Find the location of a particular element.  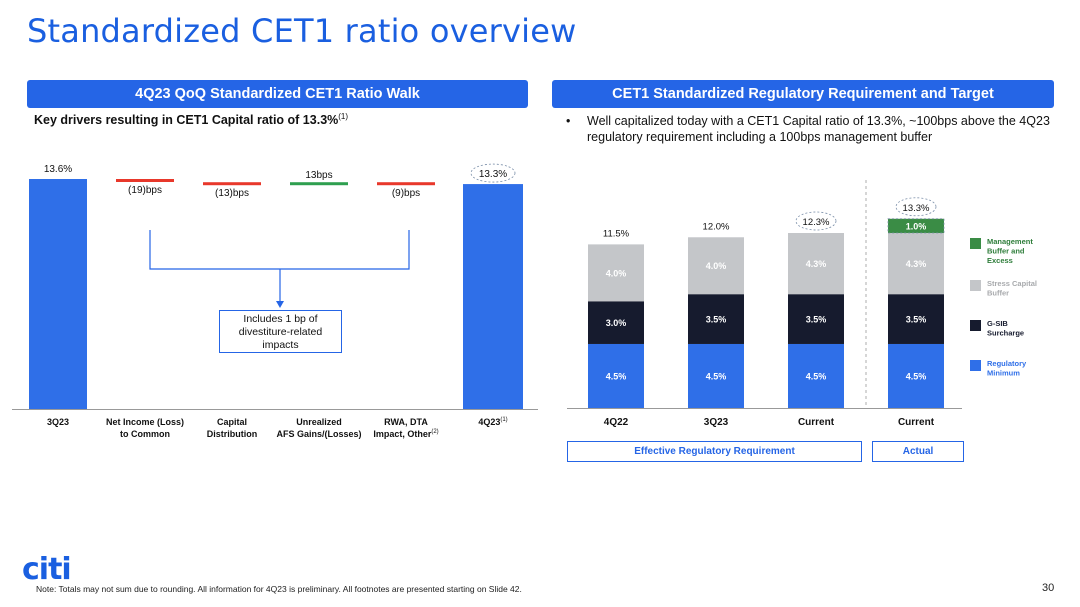

stacked-segment-label-0-0: 4.5% is located at coordinates (616, 376).